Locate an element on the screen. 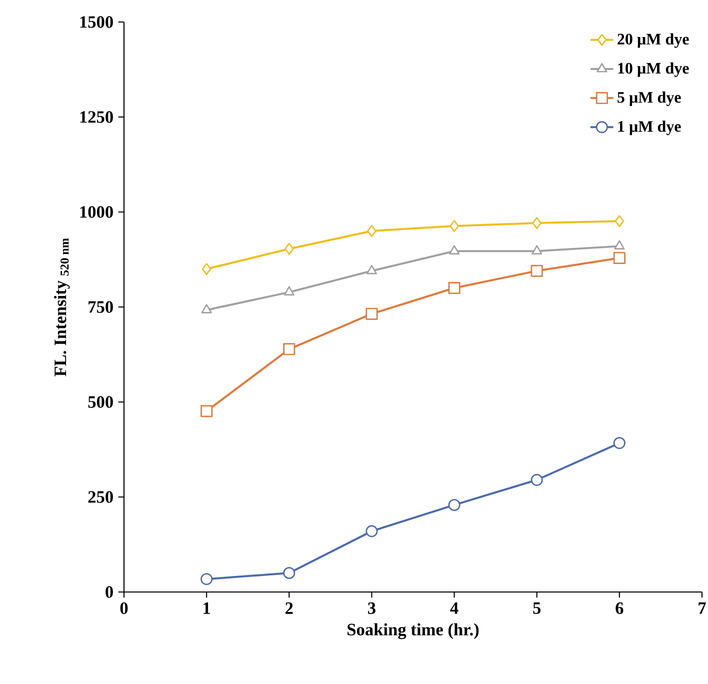 The height and width of the screenshot is (684, 708). x-tick-label: 7 is located at coordinates (702, 608).